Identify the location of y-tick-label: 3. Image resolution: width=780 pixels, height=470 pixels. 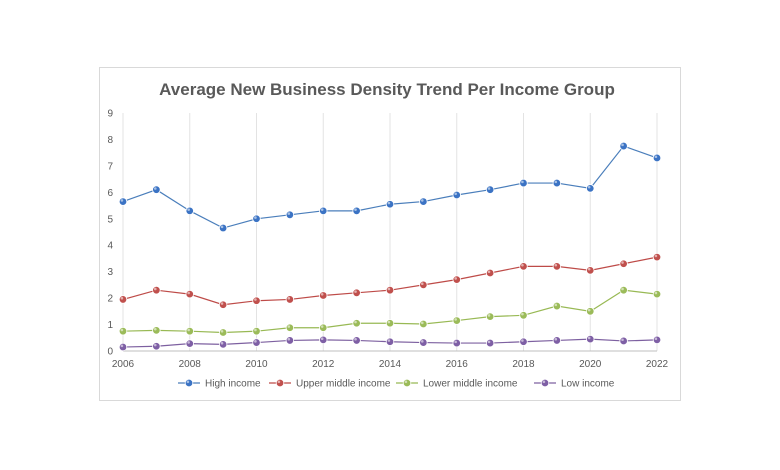
(110, 272).